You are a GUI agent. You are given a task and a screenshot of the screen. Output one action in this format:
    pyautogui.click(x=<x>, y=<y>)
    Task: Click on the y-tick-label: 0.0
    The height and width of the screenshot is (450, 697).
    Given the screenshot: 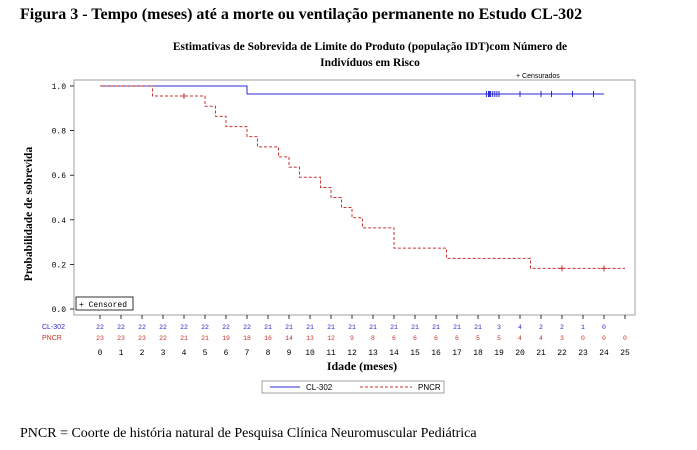 What is the action you would take?
    pyautogui.click(x=59, y=310)
    